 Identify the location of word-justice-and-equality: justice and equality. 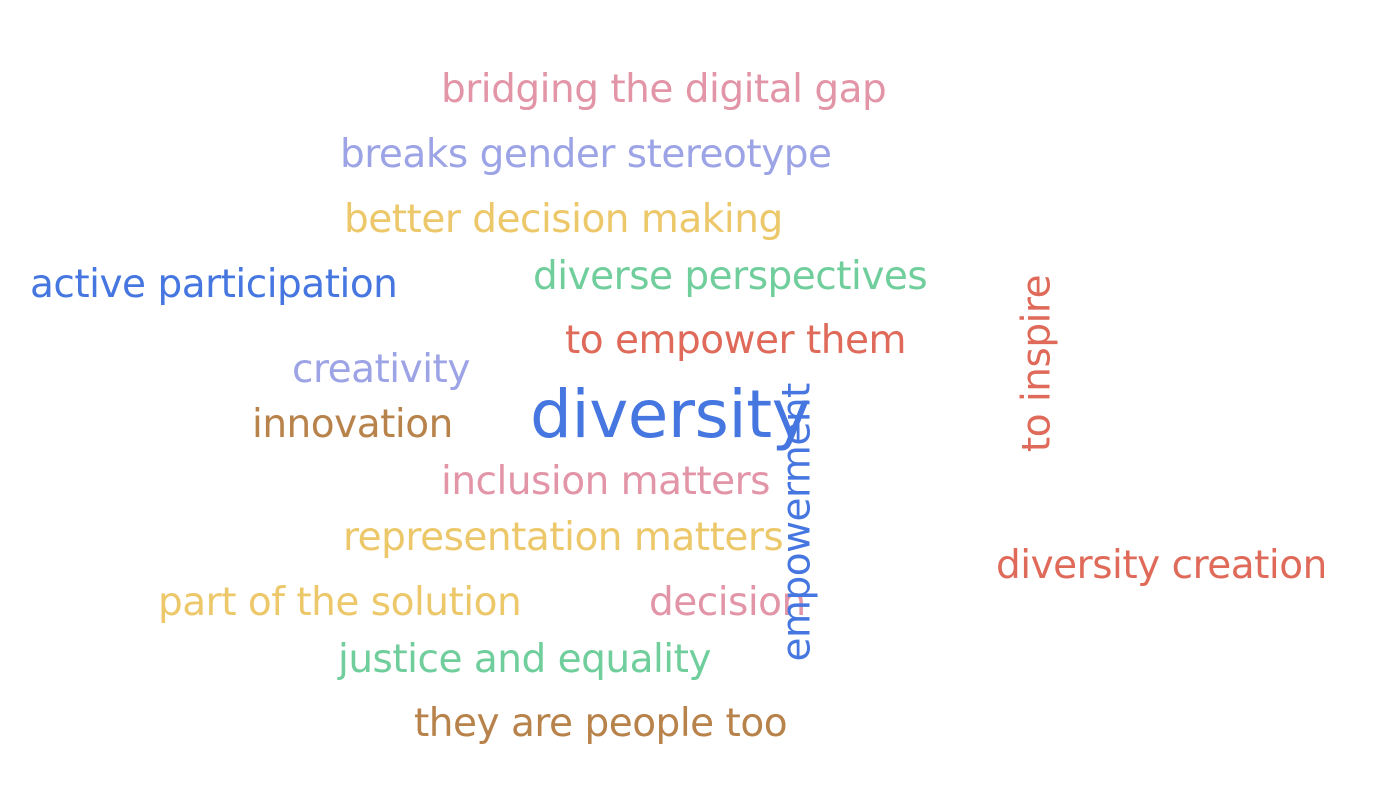
(525, 659).